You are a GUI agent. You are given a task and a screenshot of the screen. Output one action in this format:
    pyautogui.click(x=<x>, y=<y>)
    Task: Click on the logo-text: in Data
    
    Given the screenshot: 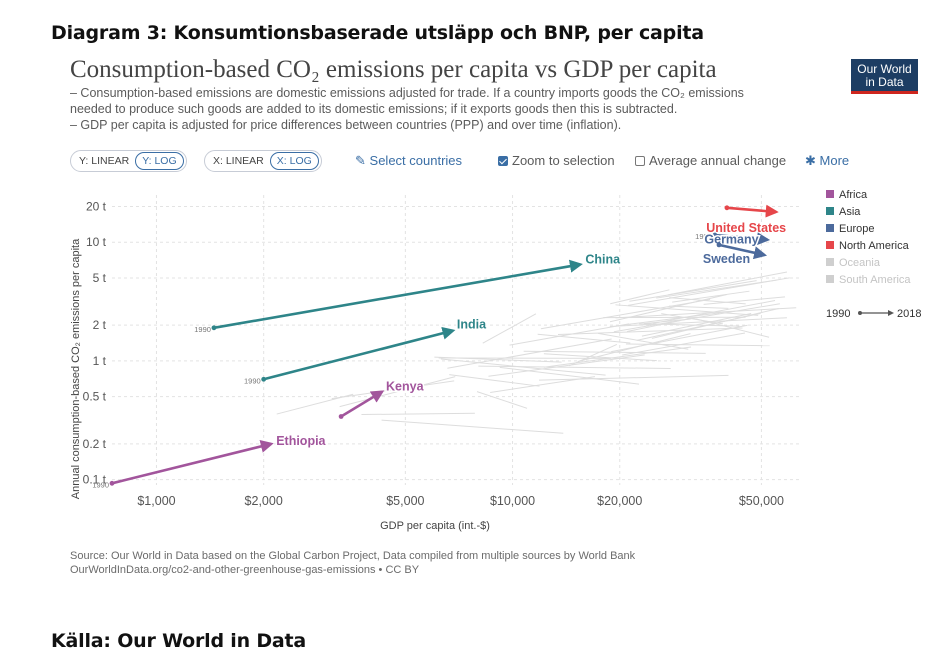 What is the action you would take?
    pyautogui.click(x=884, y=82)
    